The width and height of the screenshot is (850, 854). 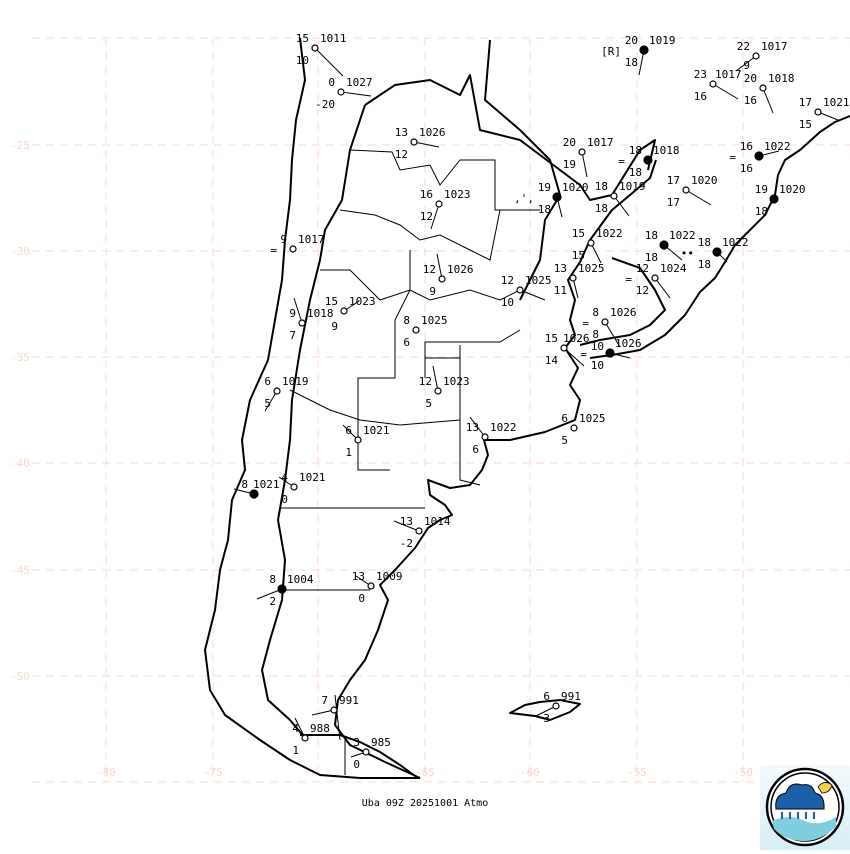 I want to click on dewpoint: 12, so click(x=401, y=154).